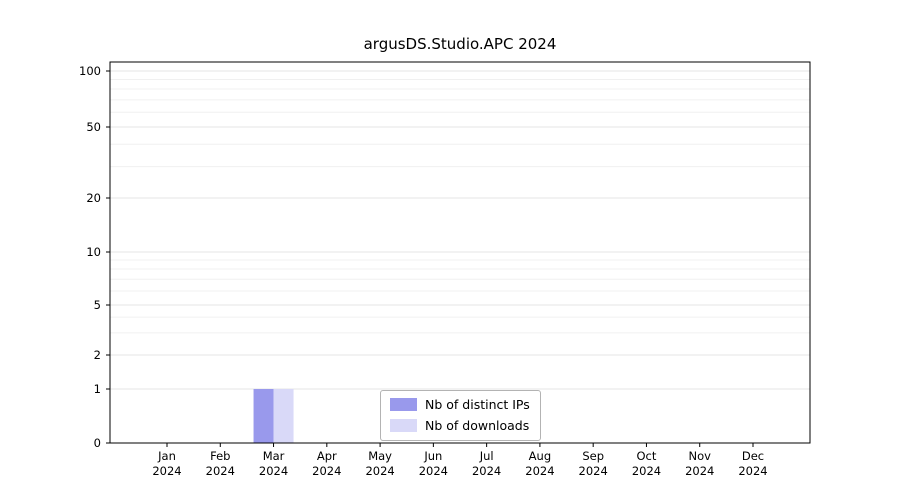  What do you see at coordinates (477, 404) in the screenshot?
I see `legend-label-distinct-ips: Nb of distinct IPs` at bounding box center [477, 404].